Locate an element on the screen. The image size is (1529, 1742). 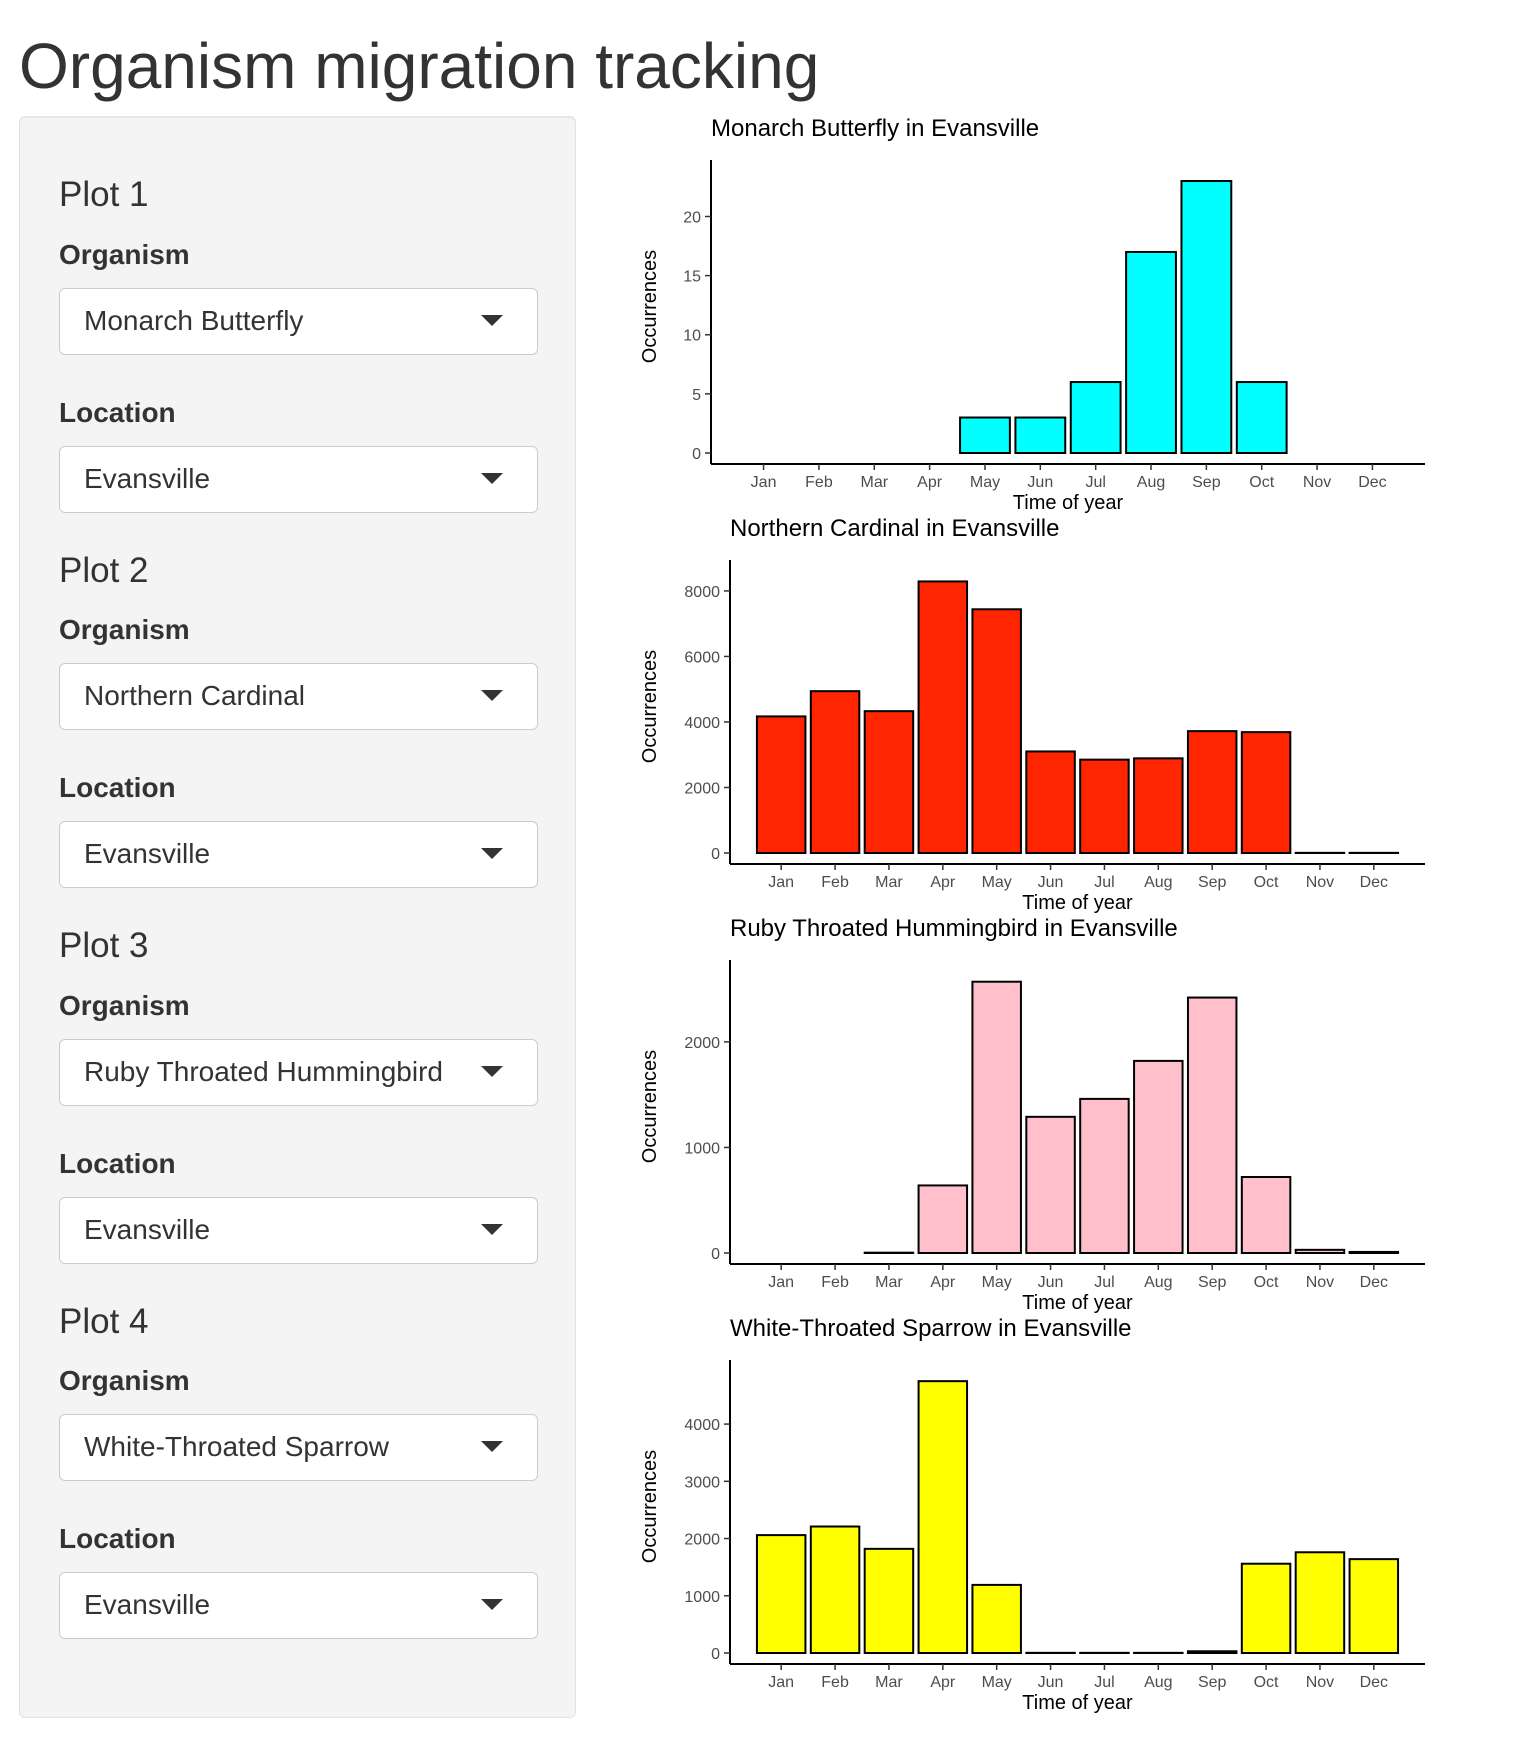
x-tick-label: Oct is located at coordinates (1261, 482).